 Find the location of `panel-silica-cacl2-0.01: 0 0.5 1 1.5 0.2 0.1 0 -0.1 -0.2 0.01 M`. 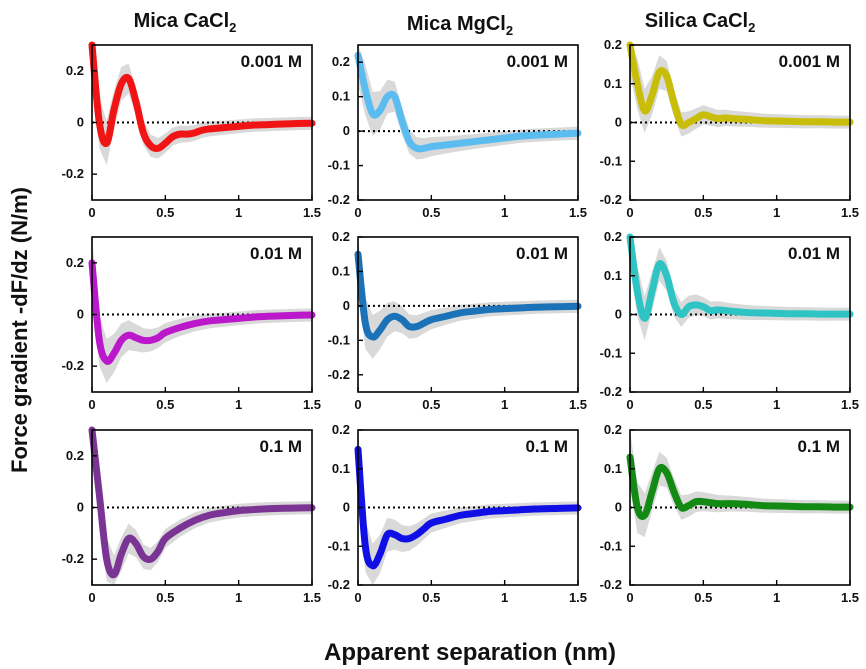

panel-silica-cacl2-0.01: 0 0.5 1 1.5 0.2 0.1 0 -0.1 -0.2 0.01 M is located at coordinates (729, 320).